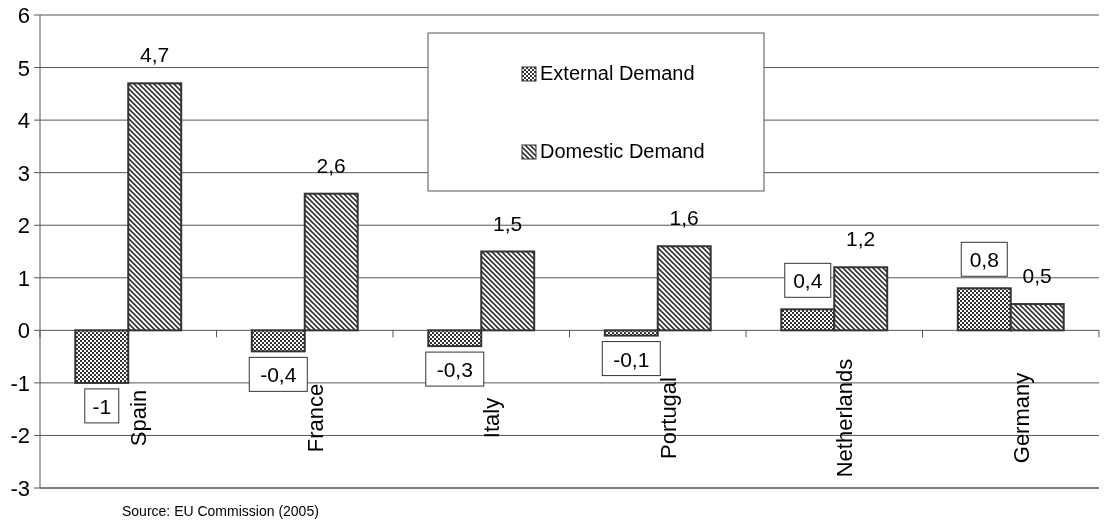 The image size is (1107, 520). I want to click on data-label: -0,4, so click(278, 375).